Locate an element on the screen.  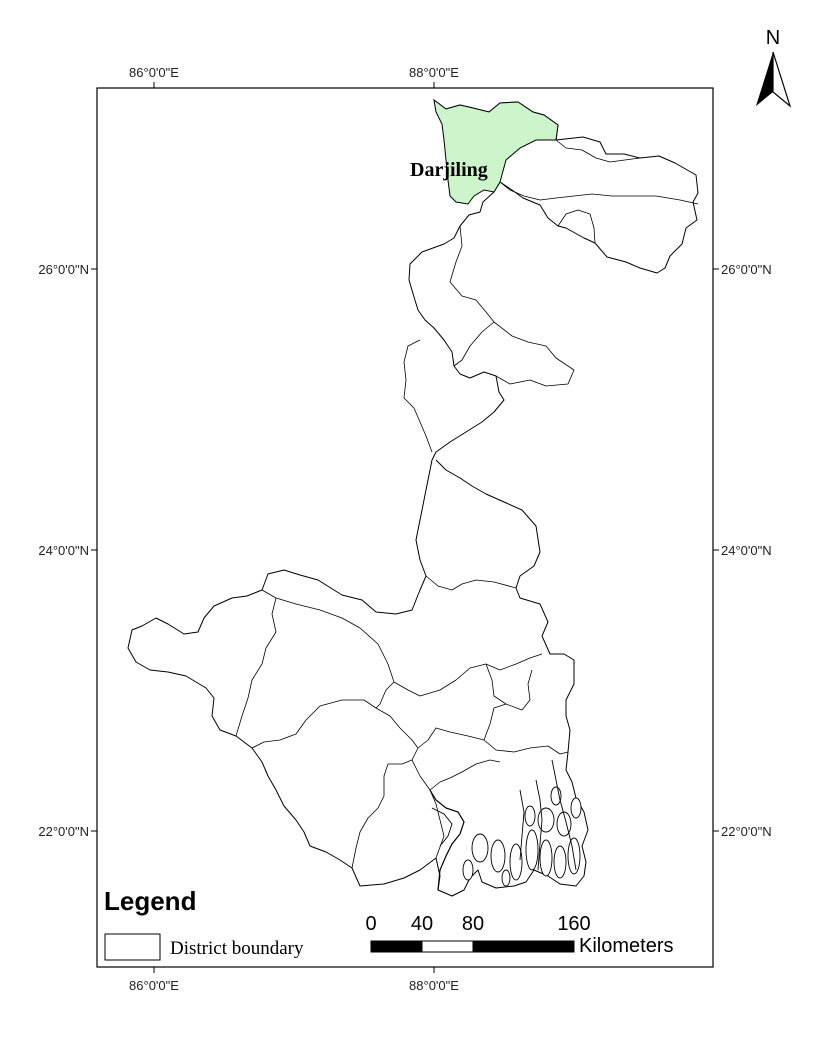
darjiling-label: Darjiling is located at coordinates (449, 170).